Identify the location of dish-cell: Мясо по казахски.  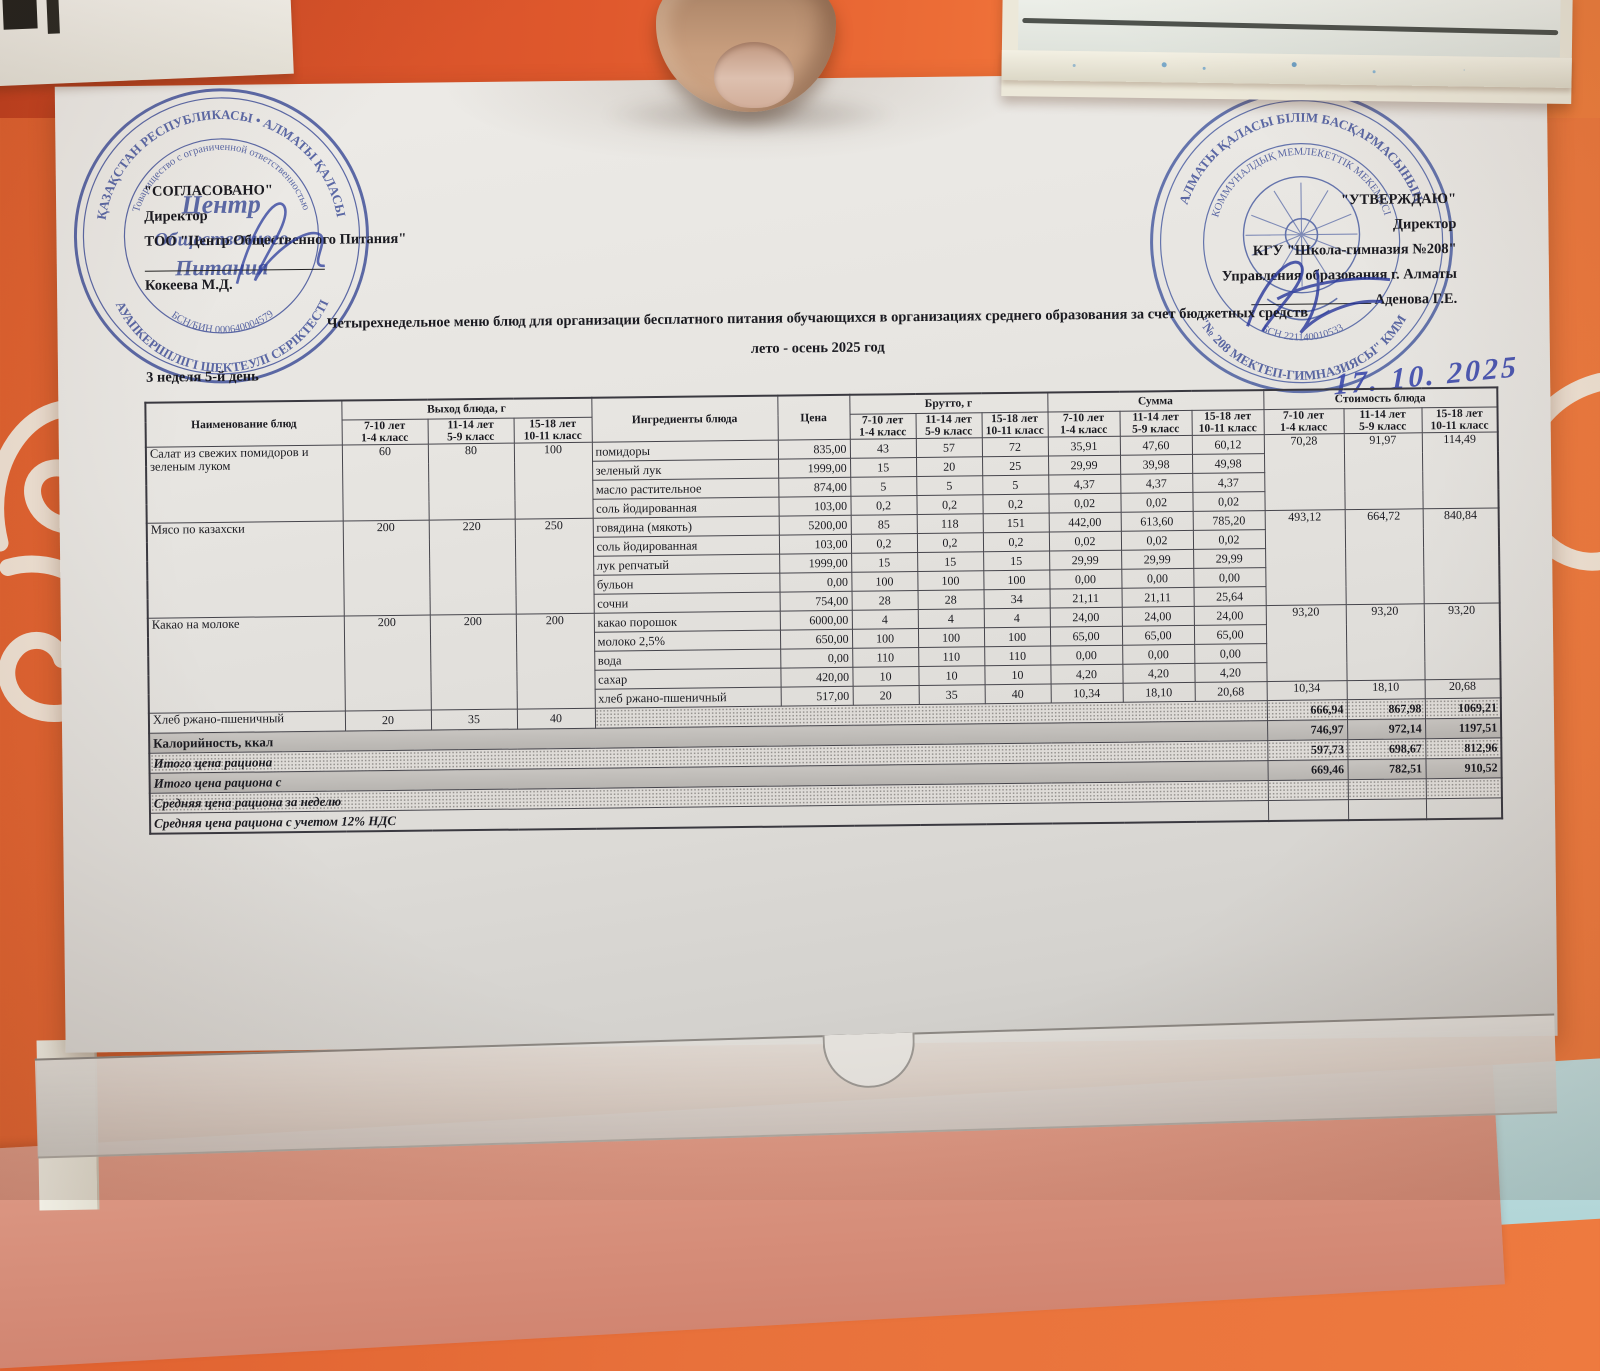
(245, 570).